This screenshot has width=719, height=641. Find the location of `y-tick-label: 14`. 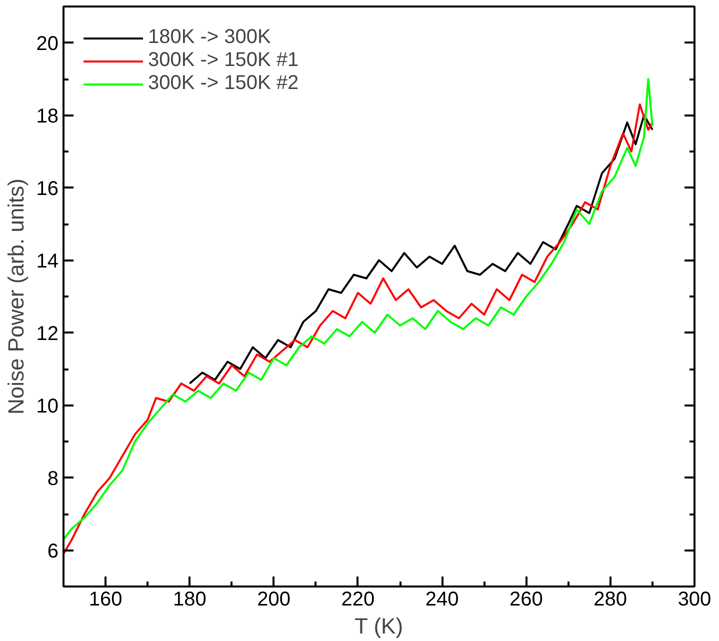

y-tick-label: 14 is located at coordinates (47, 261).